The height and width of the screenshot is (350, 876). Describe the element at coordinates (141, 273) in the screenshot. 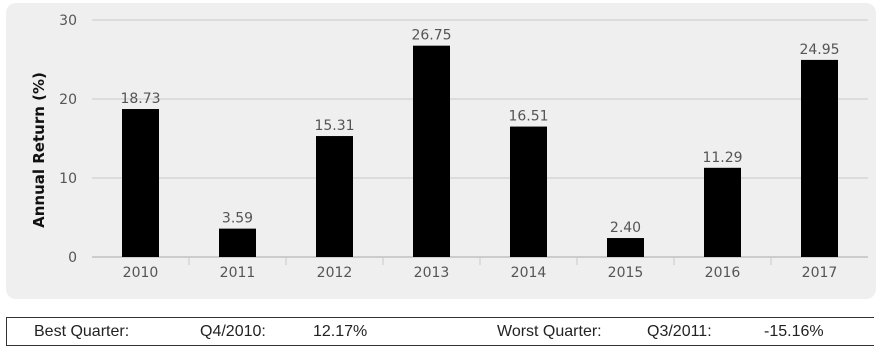

I see `x-tick-label: 2010` at that location.